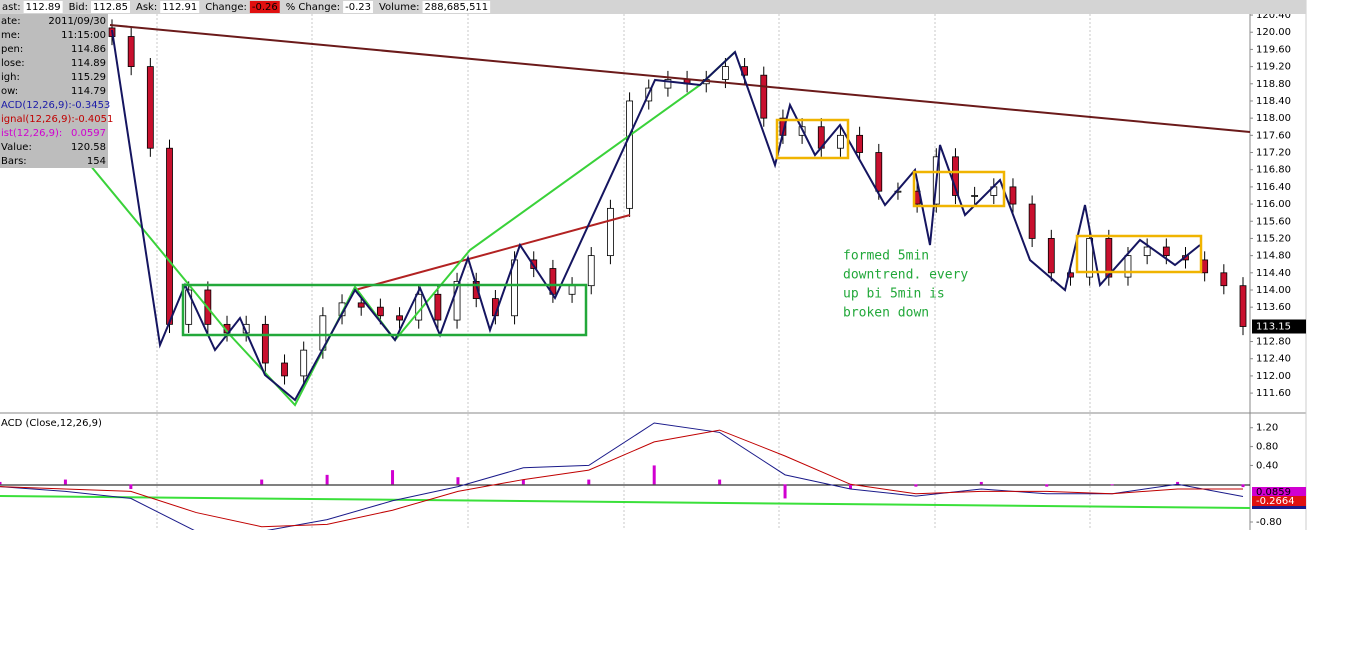 This screenshot has width=1360, height=657. Describe the element at coordinates (9, 91) in the screenshot. I see `info-label: ow:` at that location.